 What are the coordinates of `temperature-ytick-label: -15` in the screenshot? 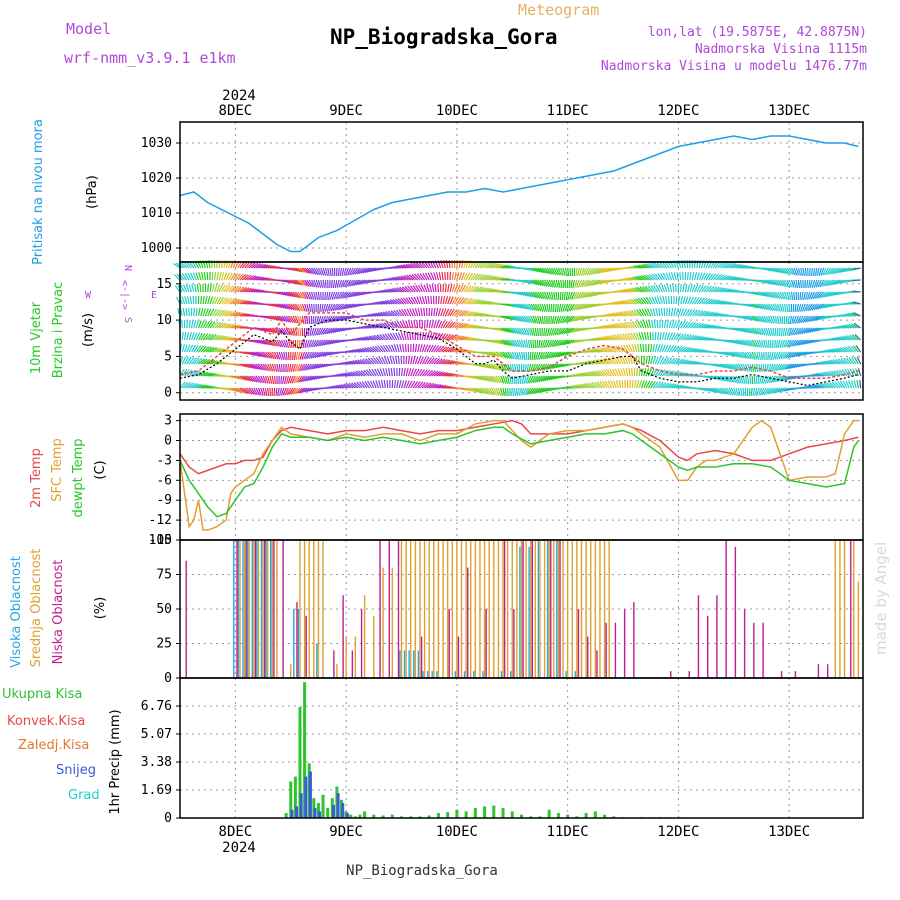 It's located at (160, 540).